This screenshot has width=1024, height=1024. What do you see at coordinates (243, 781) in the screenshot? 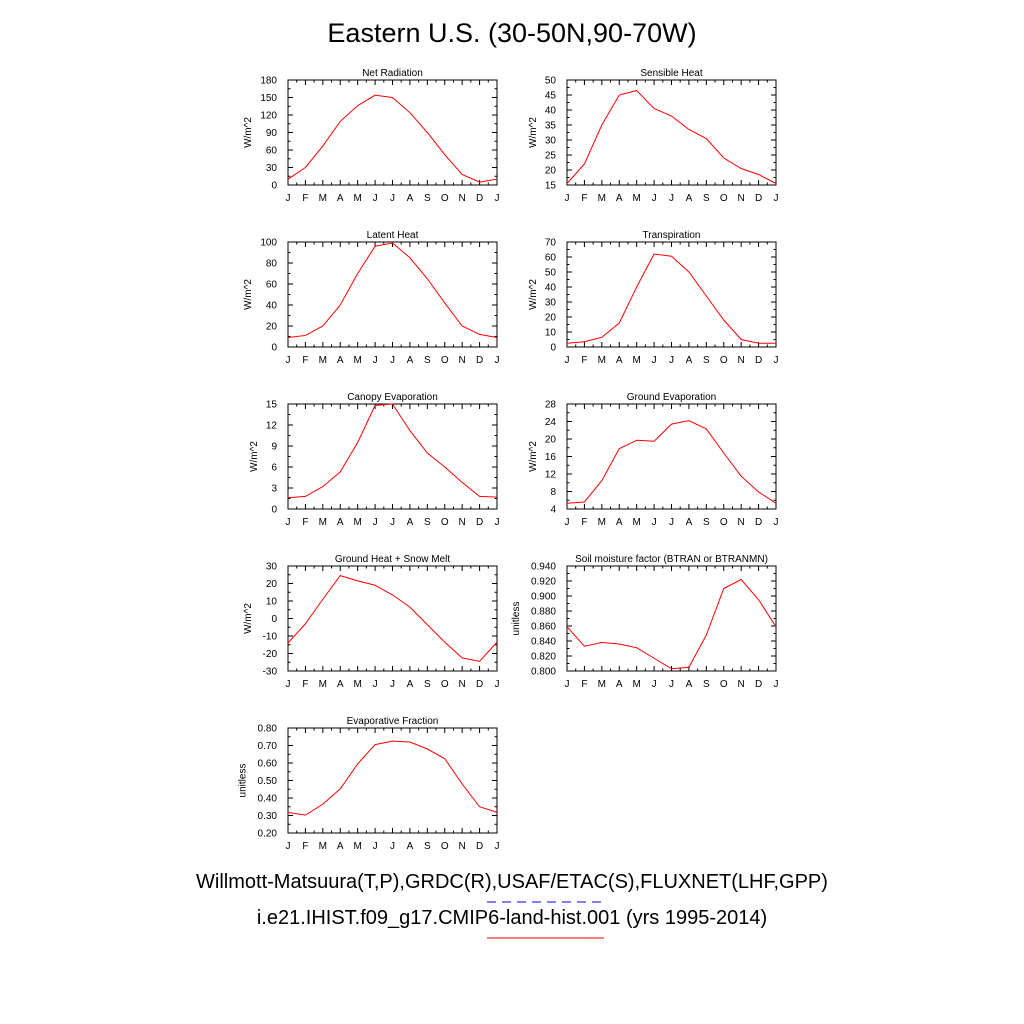
I see `y-axis-label: unitless` at bounding box center [243, 781].